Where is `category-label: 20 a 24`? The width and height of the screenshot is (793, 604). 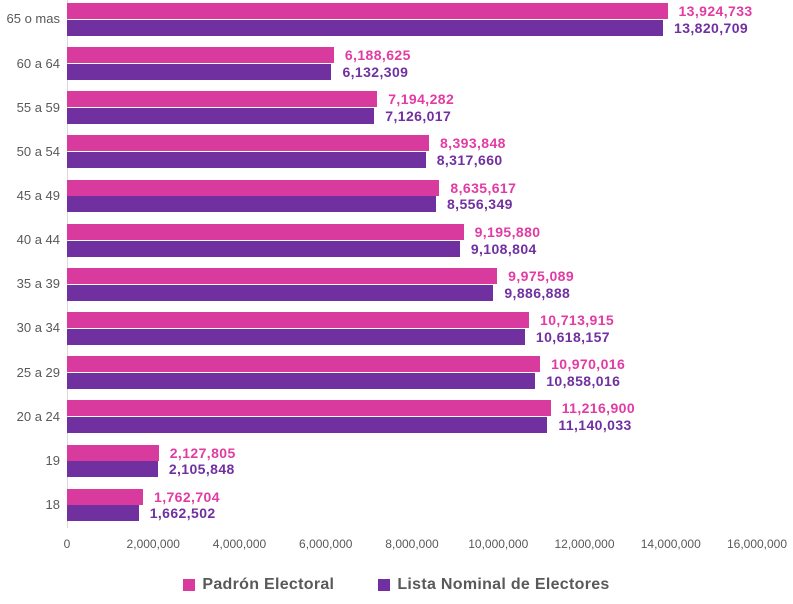
category-label: 20 a 24 is located at coordinates (38, 416).